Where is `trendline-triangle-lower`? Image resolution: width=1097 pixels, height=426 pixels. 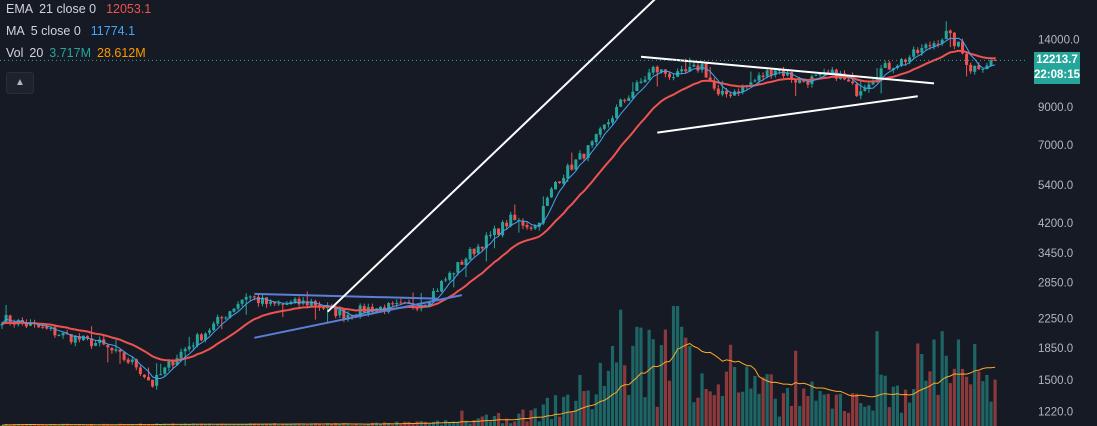
trendline-triangle-lower is located at coordinates (358, 316).